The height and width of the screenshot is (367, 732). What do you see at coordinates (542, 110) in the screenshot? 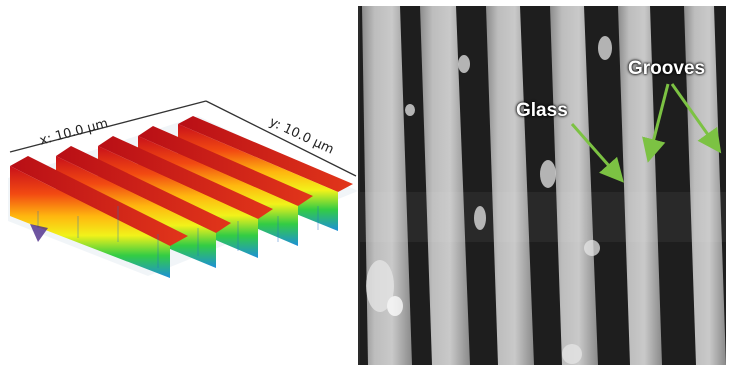
I see `glass-label: Glass` at bounding box center [542, 110].